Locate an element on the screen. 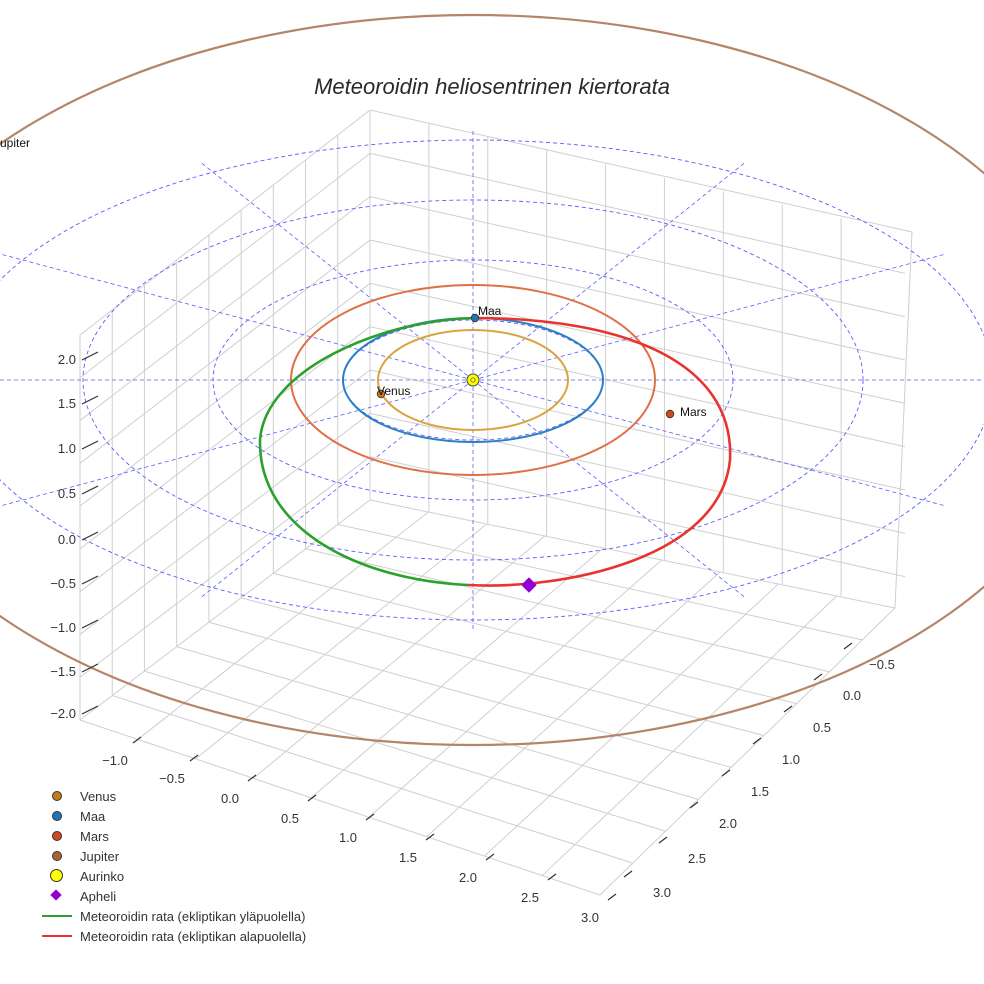 The image size is (984, 984). legend-item-mars: Mars is located at coordinates (173, 836).